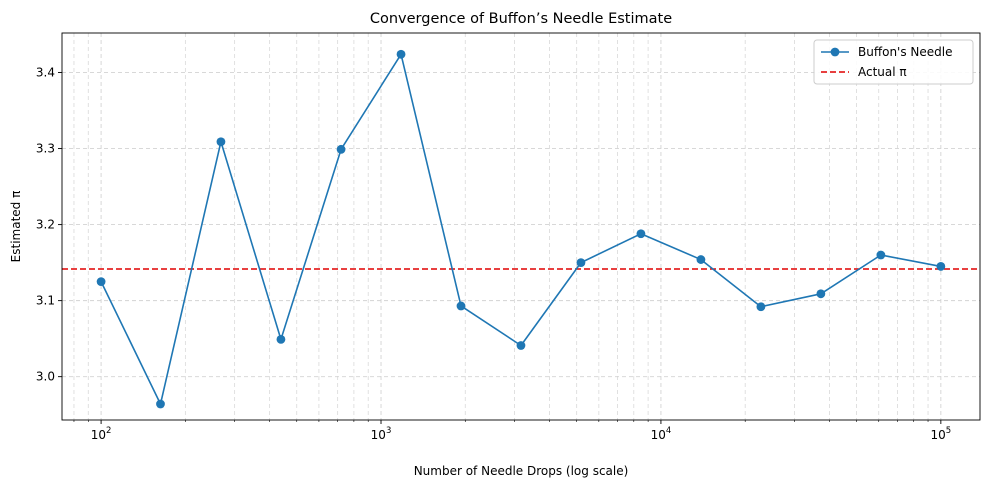 The image size is (989, 489). What do you see at coordinates (16, 227) in the screenshot?
I see `y-axis-label: Estimated π` at bounding box center [16, 227].